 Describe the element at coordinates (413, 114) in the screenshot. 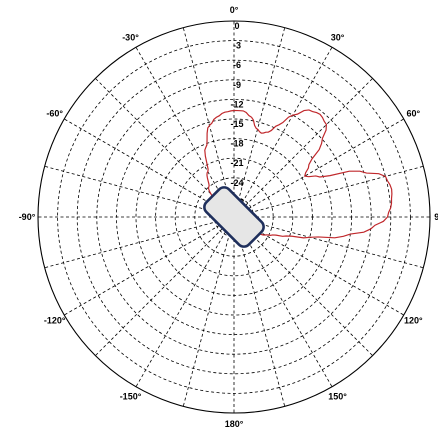

I see `angle-tick-label: 60°` at that location.